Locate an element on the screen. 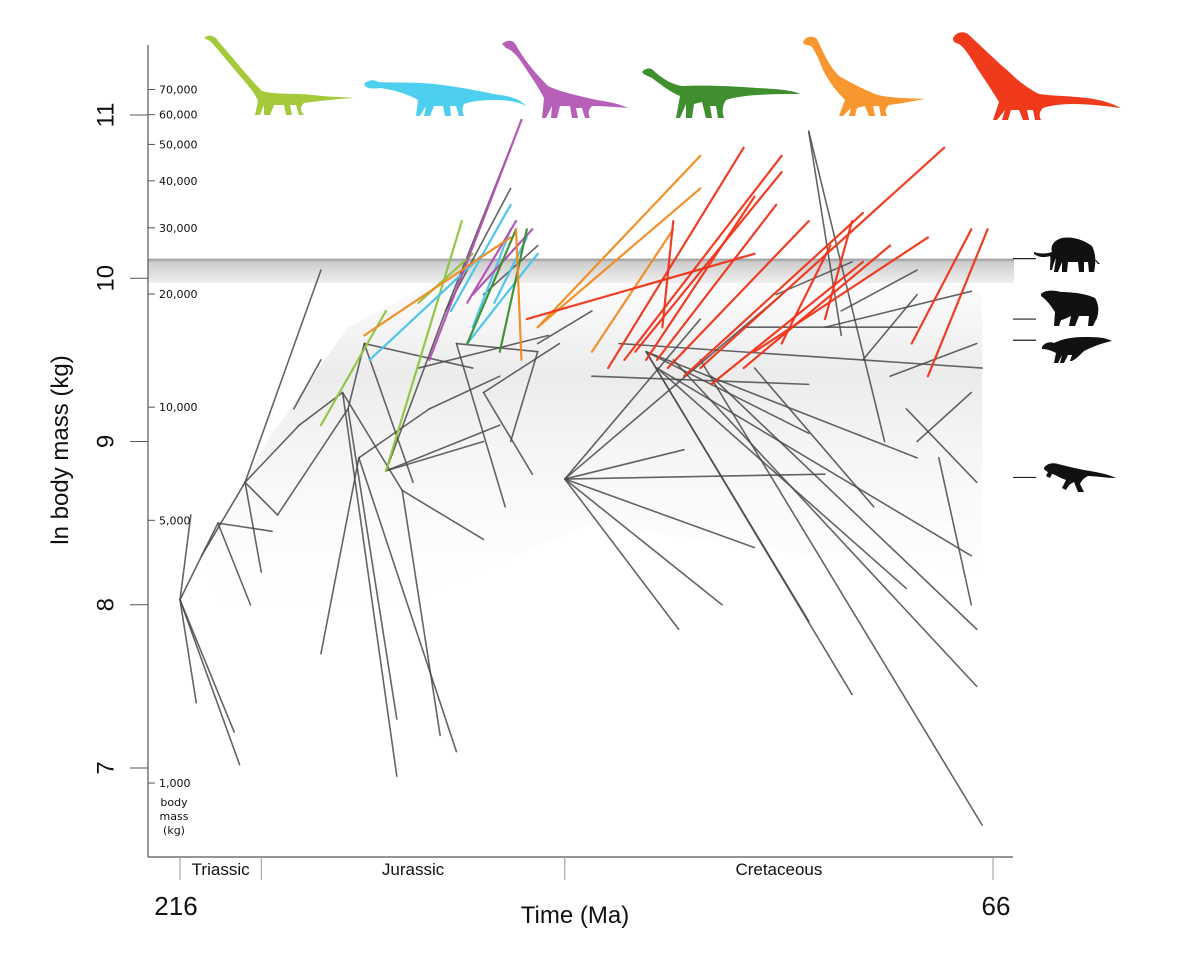 The height and width of the screenshot is (975, 1200). y-tick-label: 7 is located at coordinates (106, 767).